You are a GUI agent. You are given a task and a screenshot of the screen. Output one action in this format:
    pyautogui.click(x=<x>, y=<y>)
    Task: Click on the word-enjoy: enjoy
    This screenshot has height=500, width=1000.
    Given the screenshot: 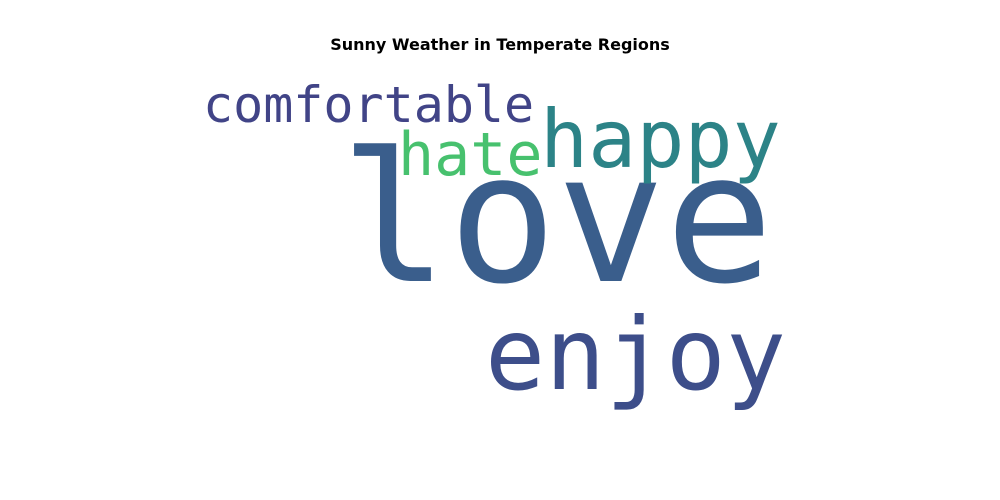 What is the action you would take?
    pyautogui.click(x=636, y=354)
    